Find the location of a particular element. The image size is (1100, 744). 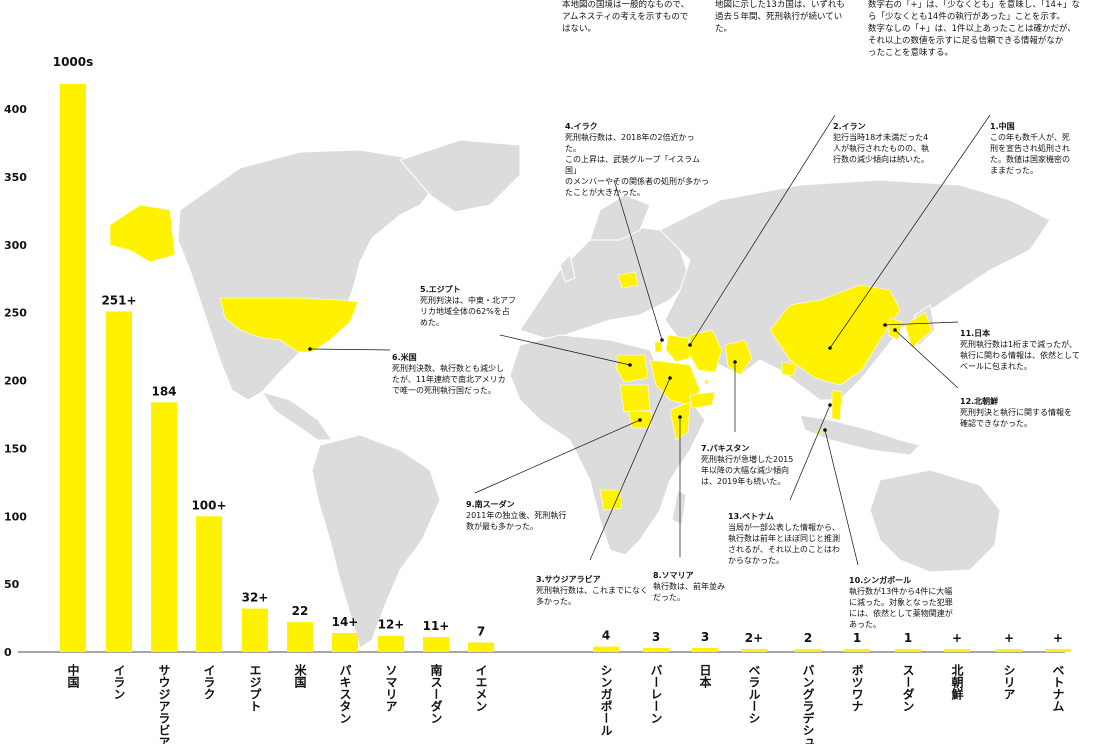

label-egypt: 5.エジプト 死刑判決は、中東・北アフ リカ地域全体の62%を占 めた。 is located at coordinates (480, 300).